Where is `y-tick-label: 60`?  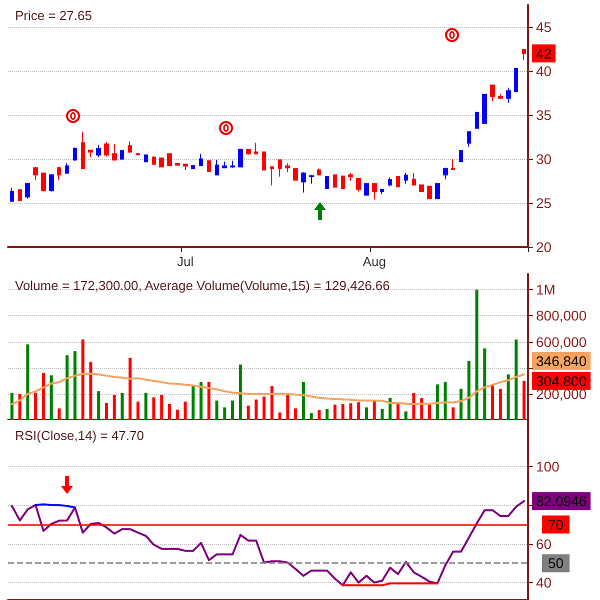 y-tick-label: 60 is located at coordinates (544, 544).